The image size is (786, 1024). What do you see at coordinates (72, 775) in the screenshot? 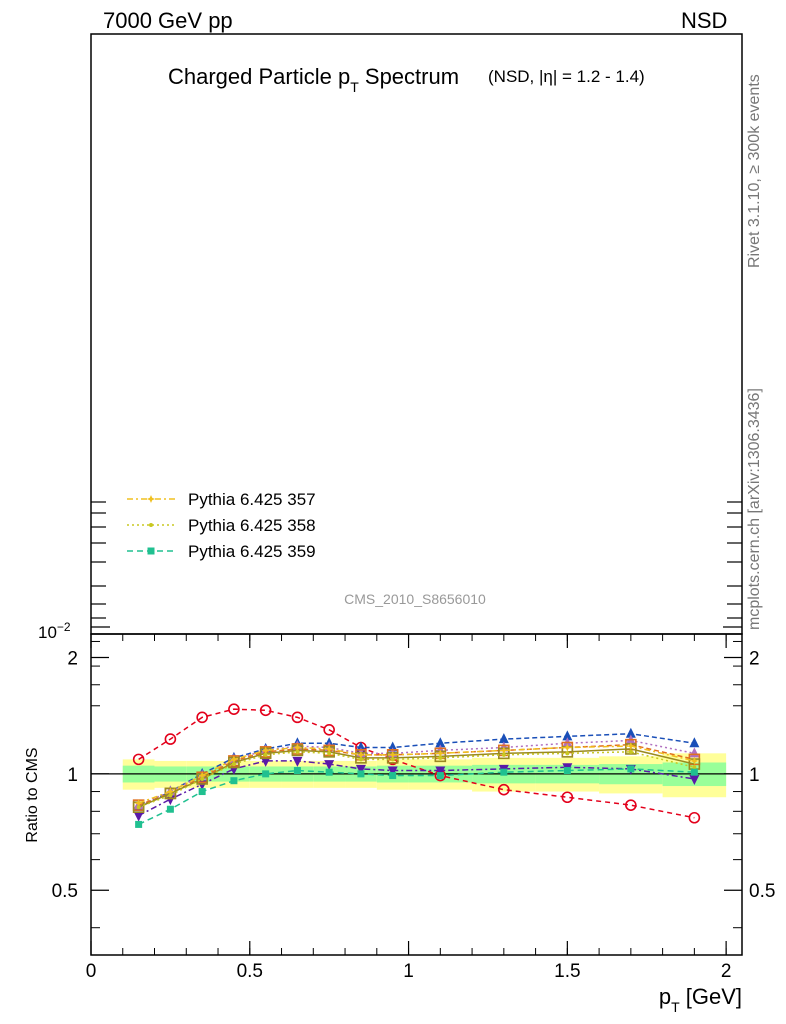
I see `y-tick-label-left: 1` at bounding box center [72, 775].